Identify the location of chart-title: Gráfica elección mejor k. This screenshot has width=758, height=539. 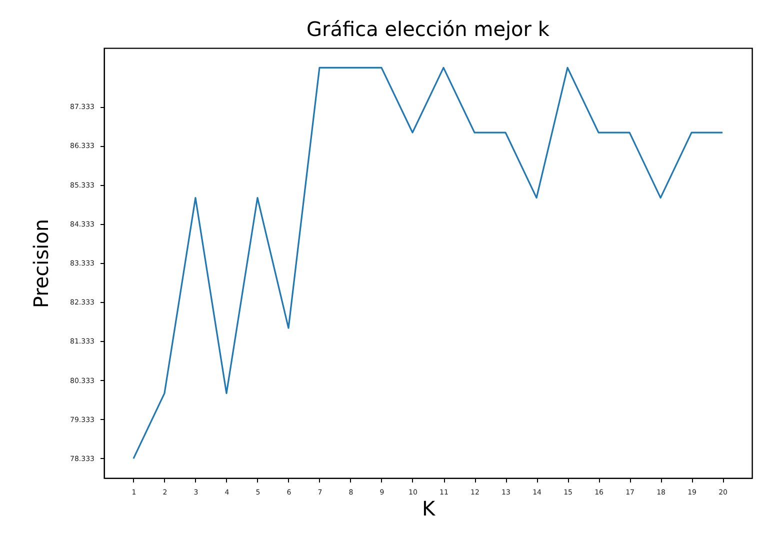
(428, 29).